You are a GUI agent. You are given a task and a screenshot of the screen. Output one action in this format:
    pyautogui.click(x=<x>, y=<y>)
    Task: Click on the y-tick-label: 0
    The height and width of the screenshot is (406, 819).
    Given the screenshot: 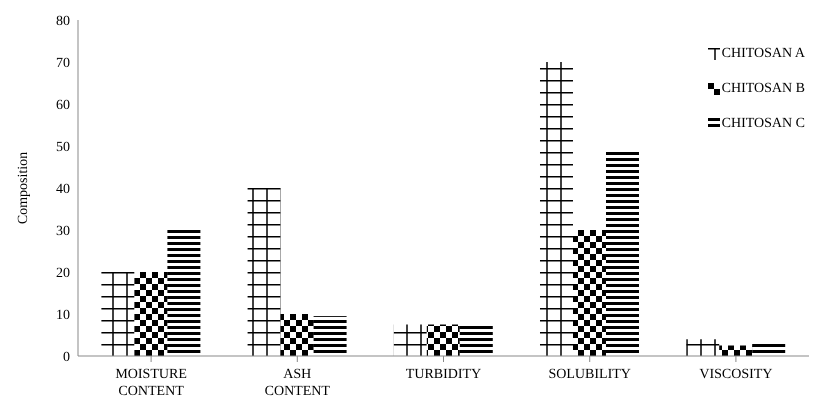 What is the action you would take?
    pyautogui.click(x=66, y=357)
    